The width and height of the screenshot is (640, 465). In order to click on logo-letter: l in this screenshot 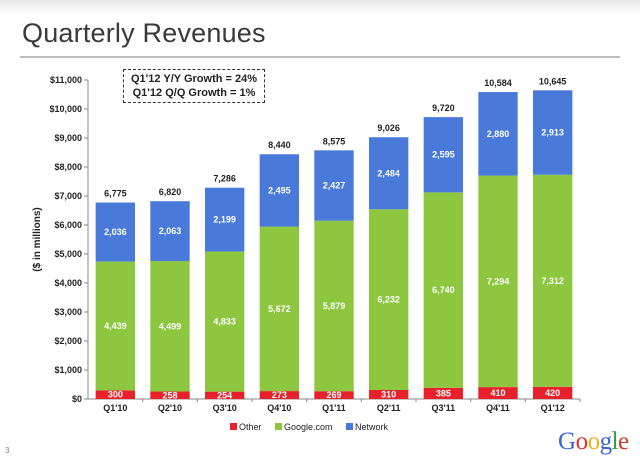, I will do `click(615, 441)`.